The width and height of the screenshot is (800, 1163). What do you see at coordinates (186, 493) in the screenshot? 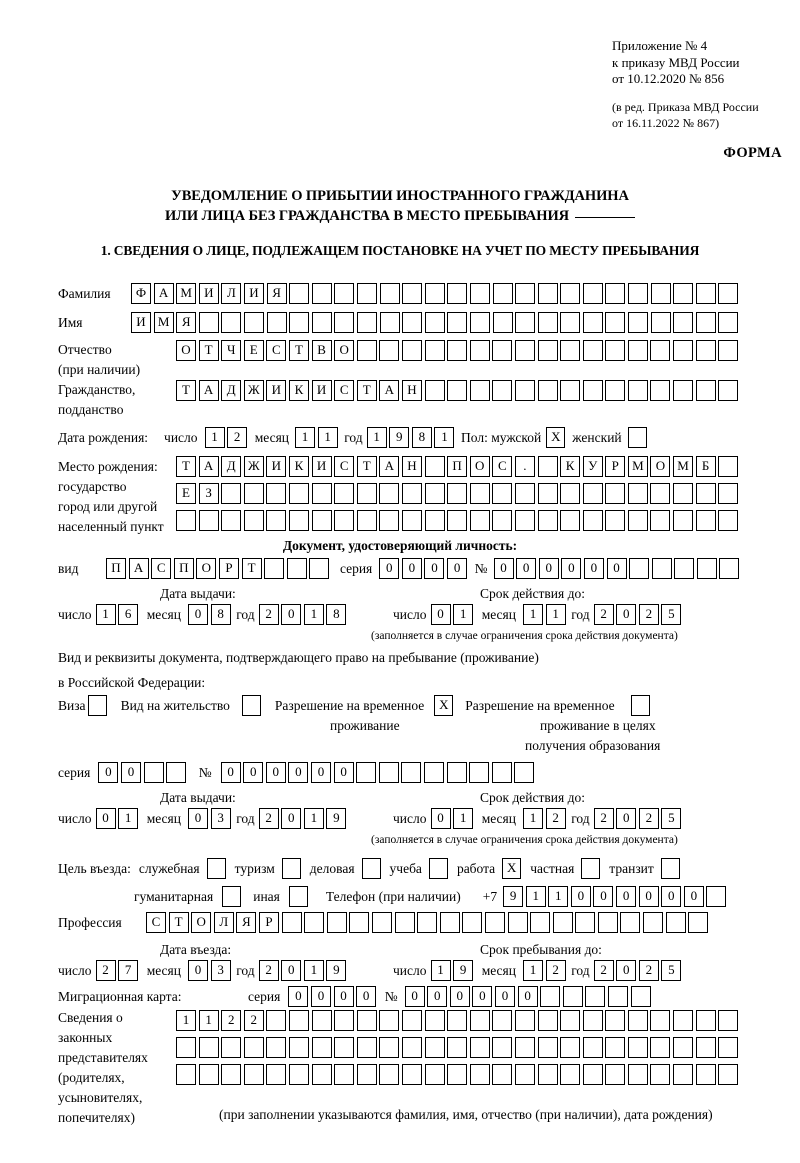
I see `char-box: Е` at bounding box center [186, 493].